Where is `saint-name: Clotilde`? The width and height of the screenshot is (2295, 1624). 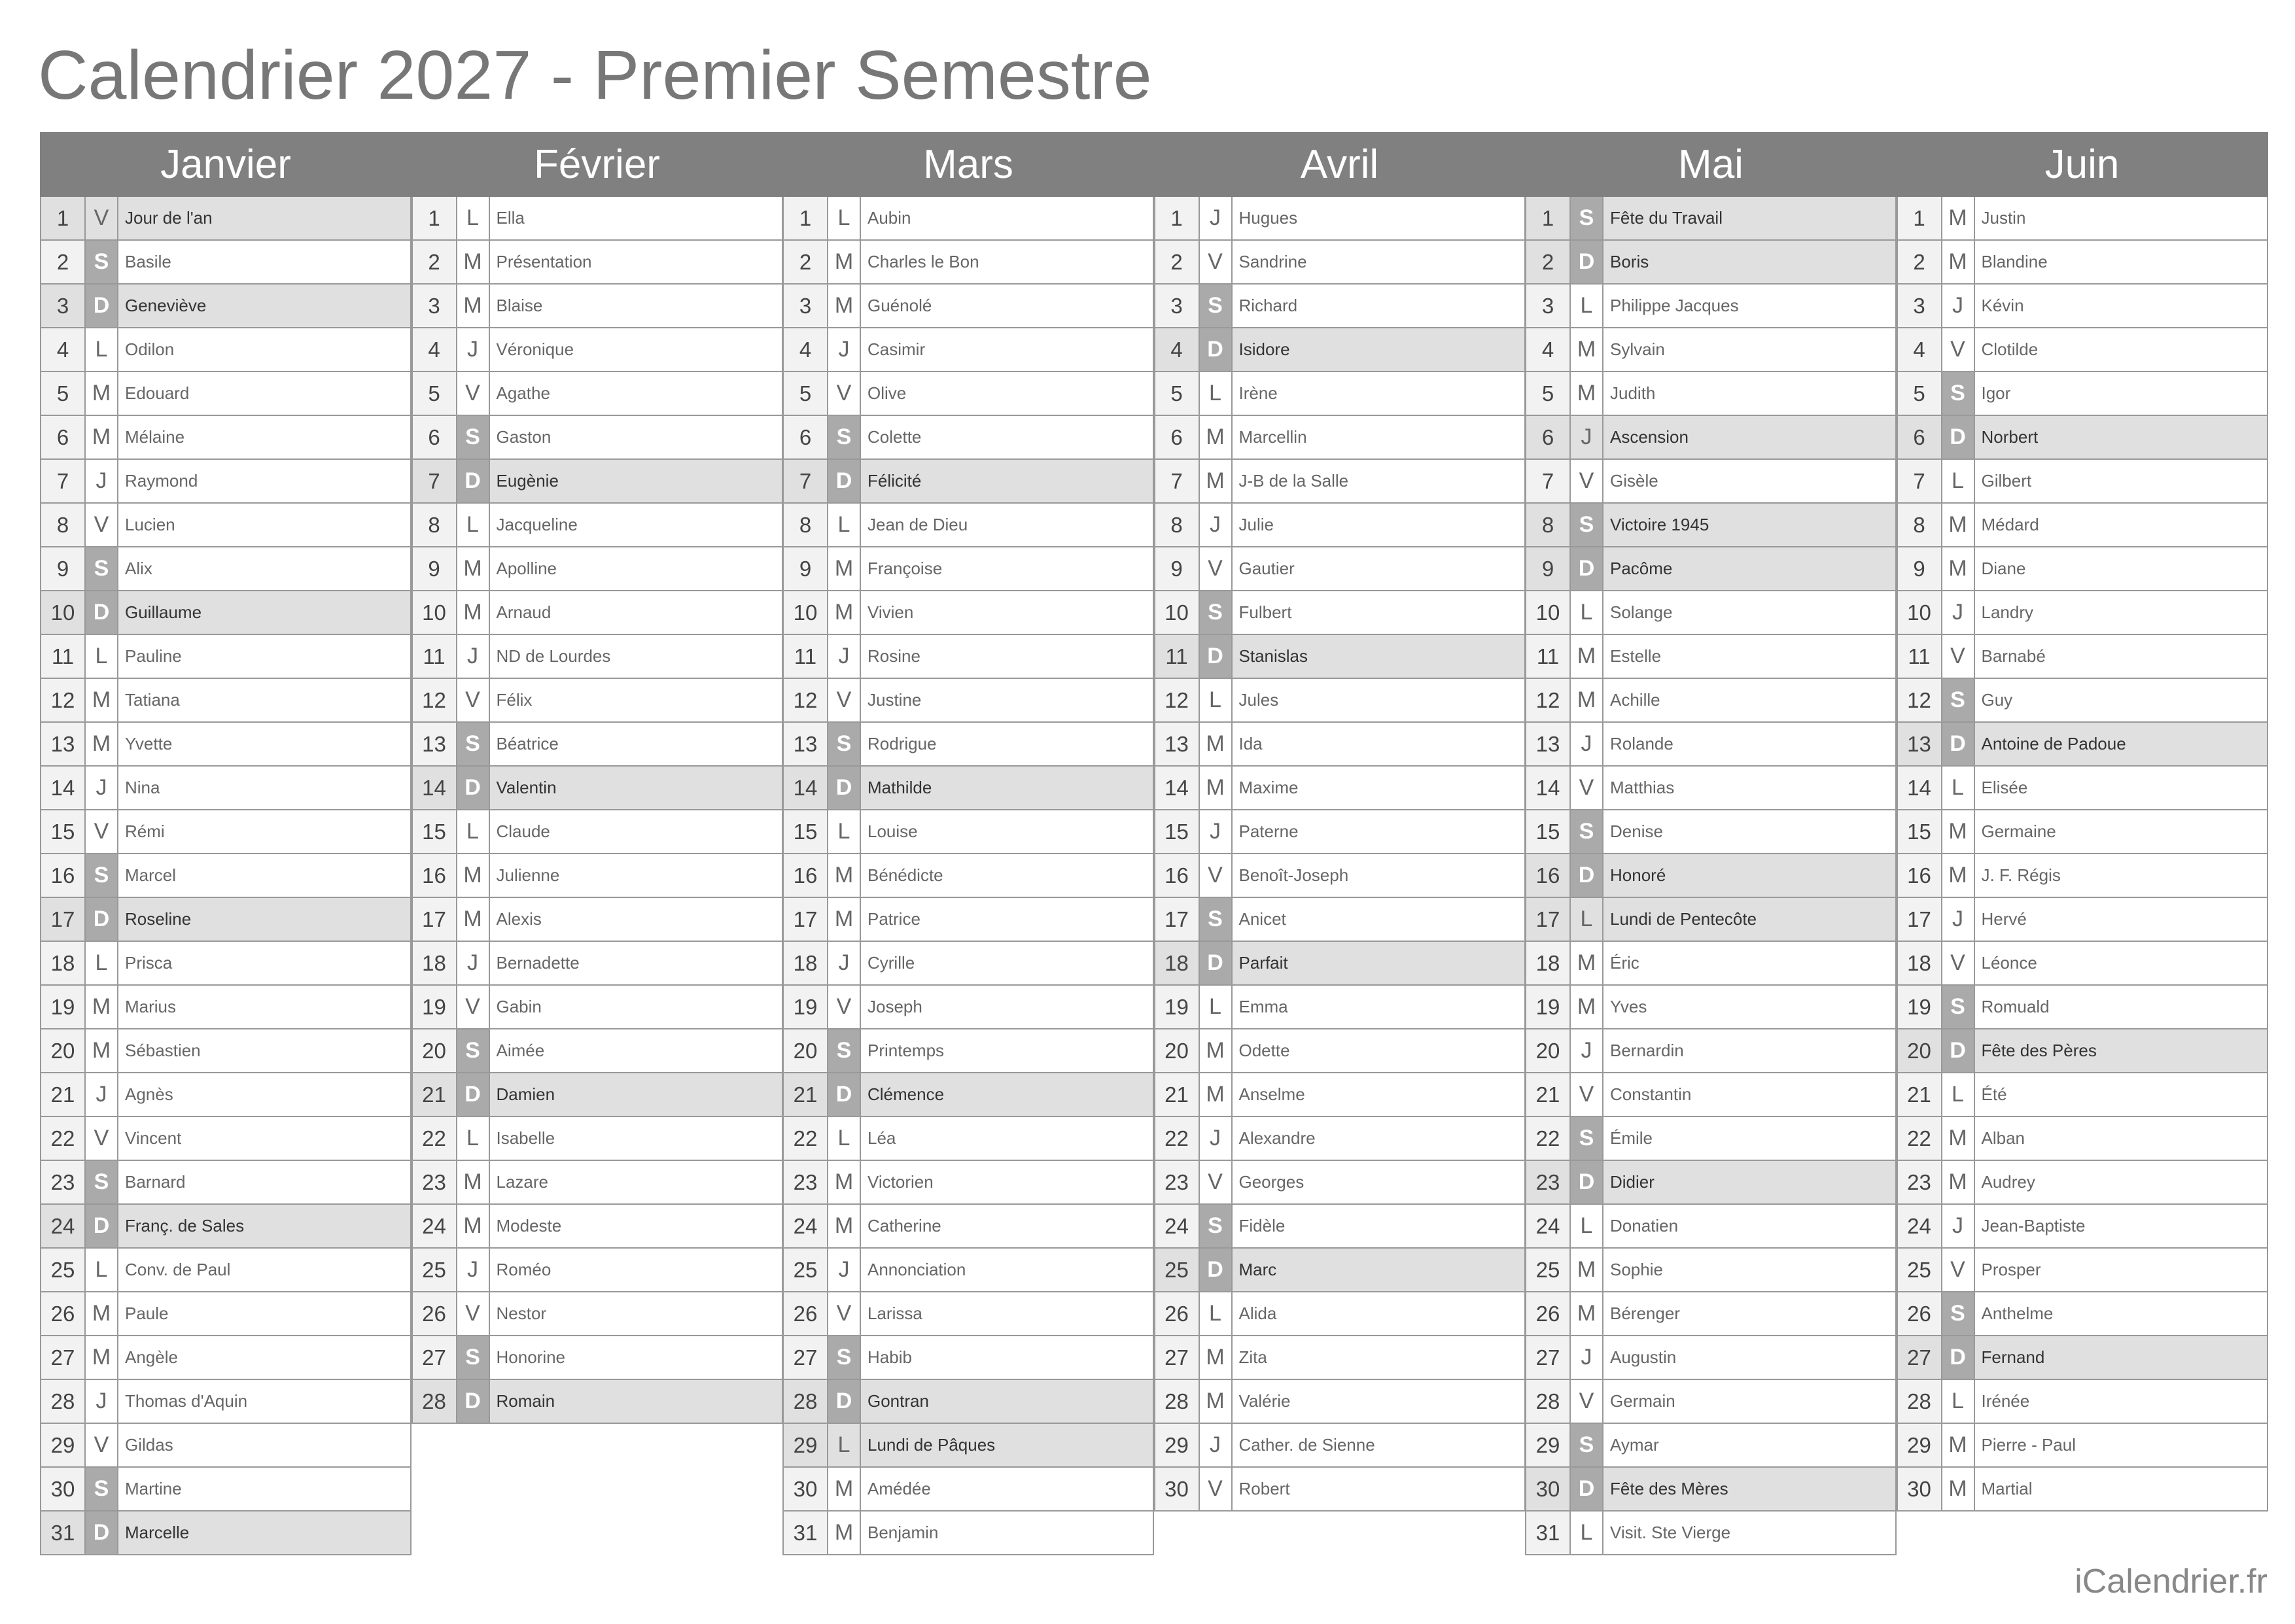 saint-name: Clotilde is located at coordinates (2120, 349).